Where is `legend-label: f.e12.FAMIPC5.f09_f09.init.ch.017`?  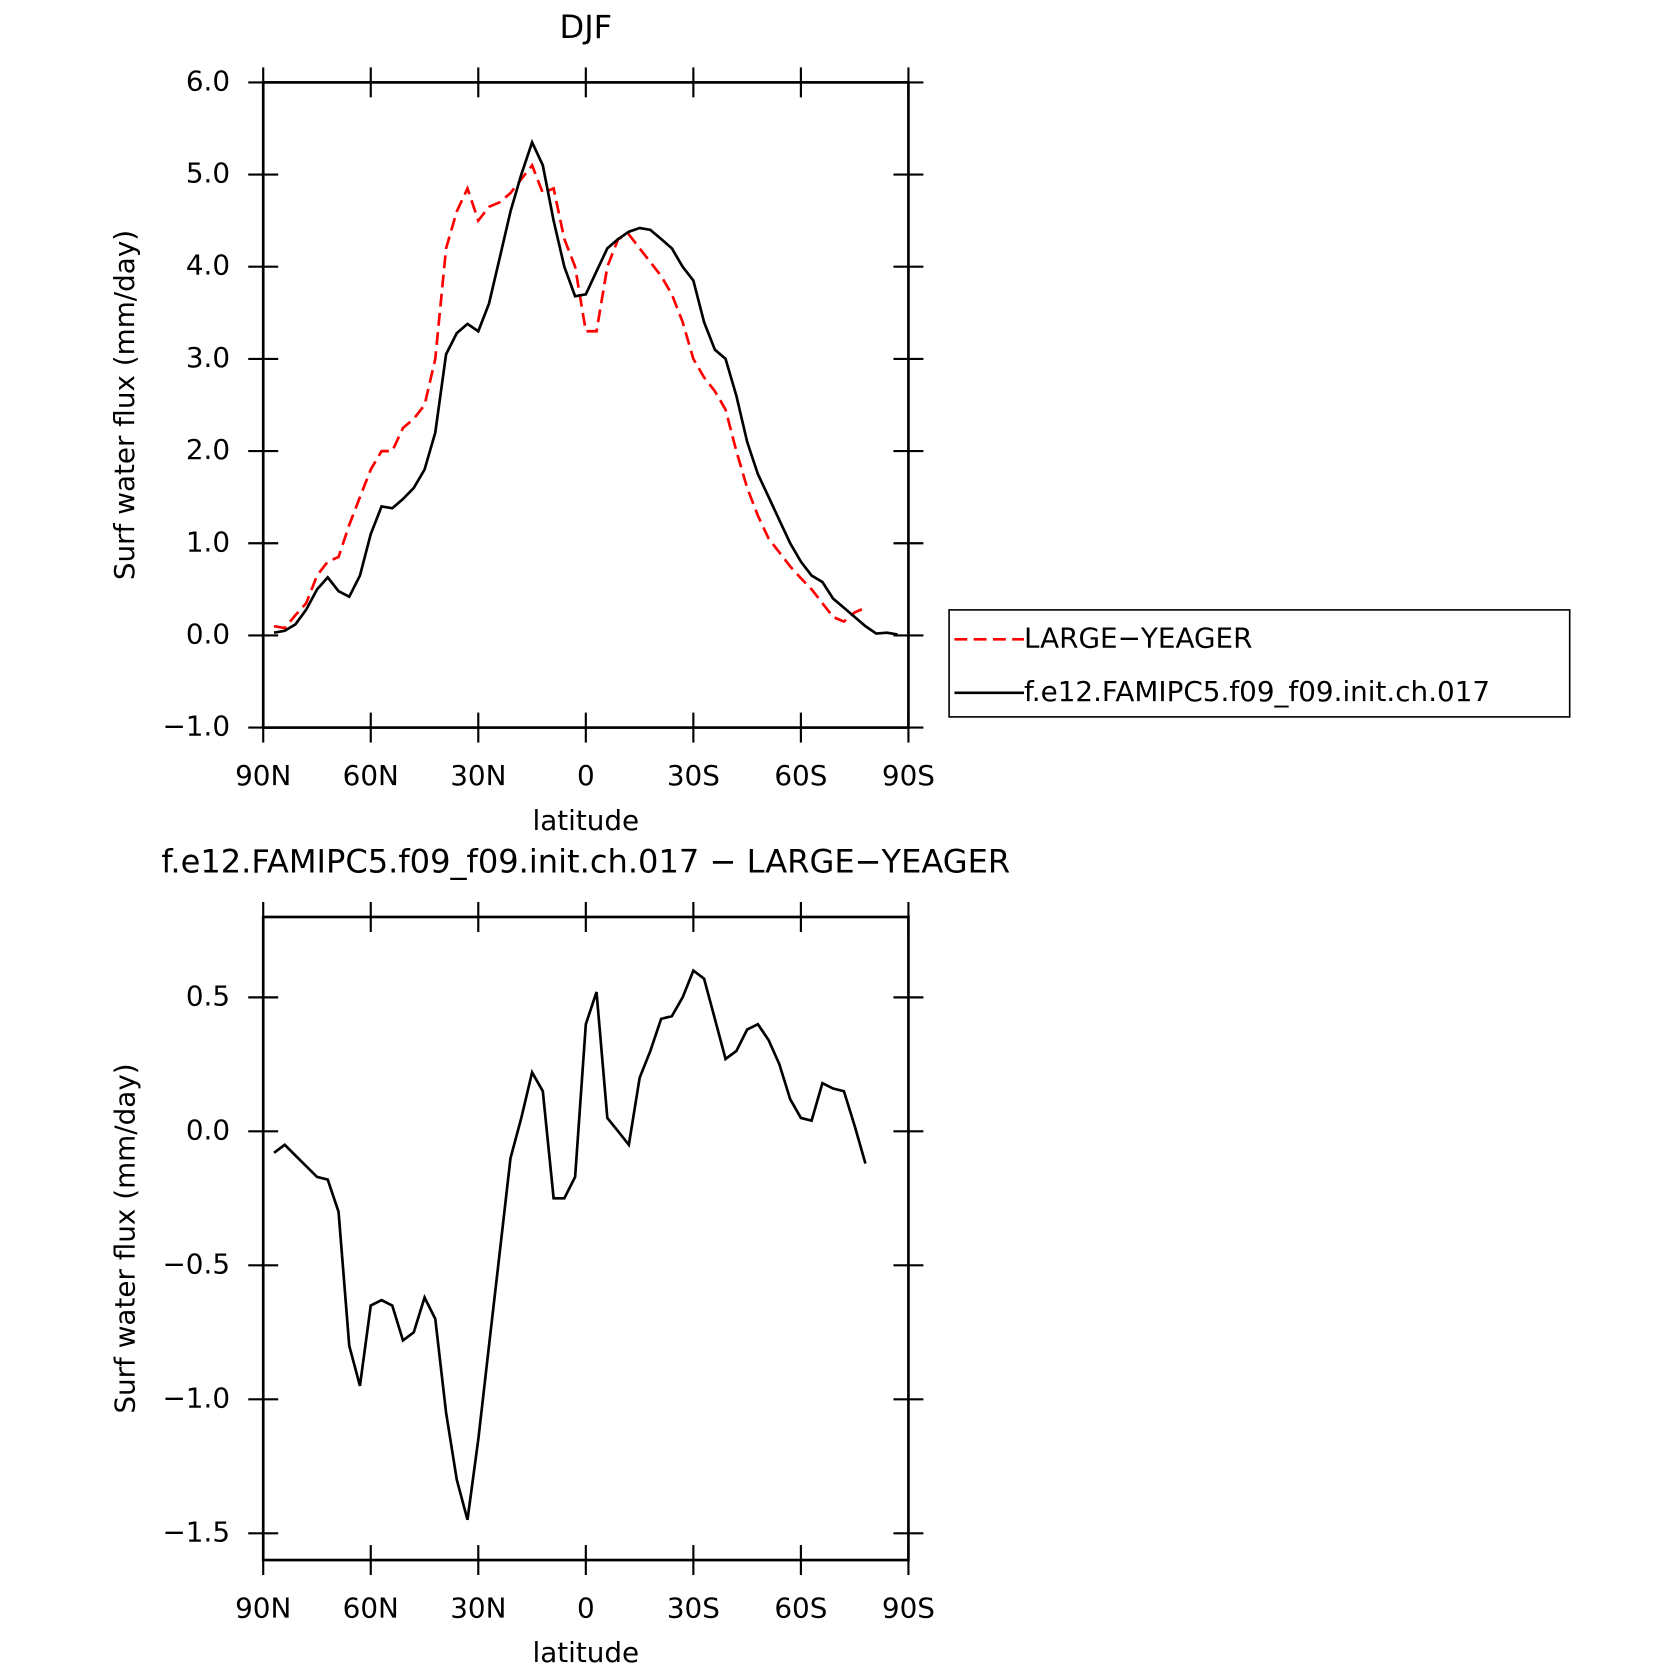 legend-label: f.e12.FAMIPC5.f09_f09.init.ch.017 is located at coordinates (1257, 691).